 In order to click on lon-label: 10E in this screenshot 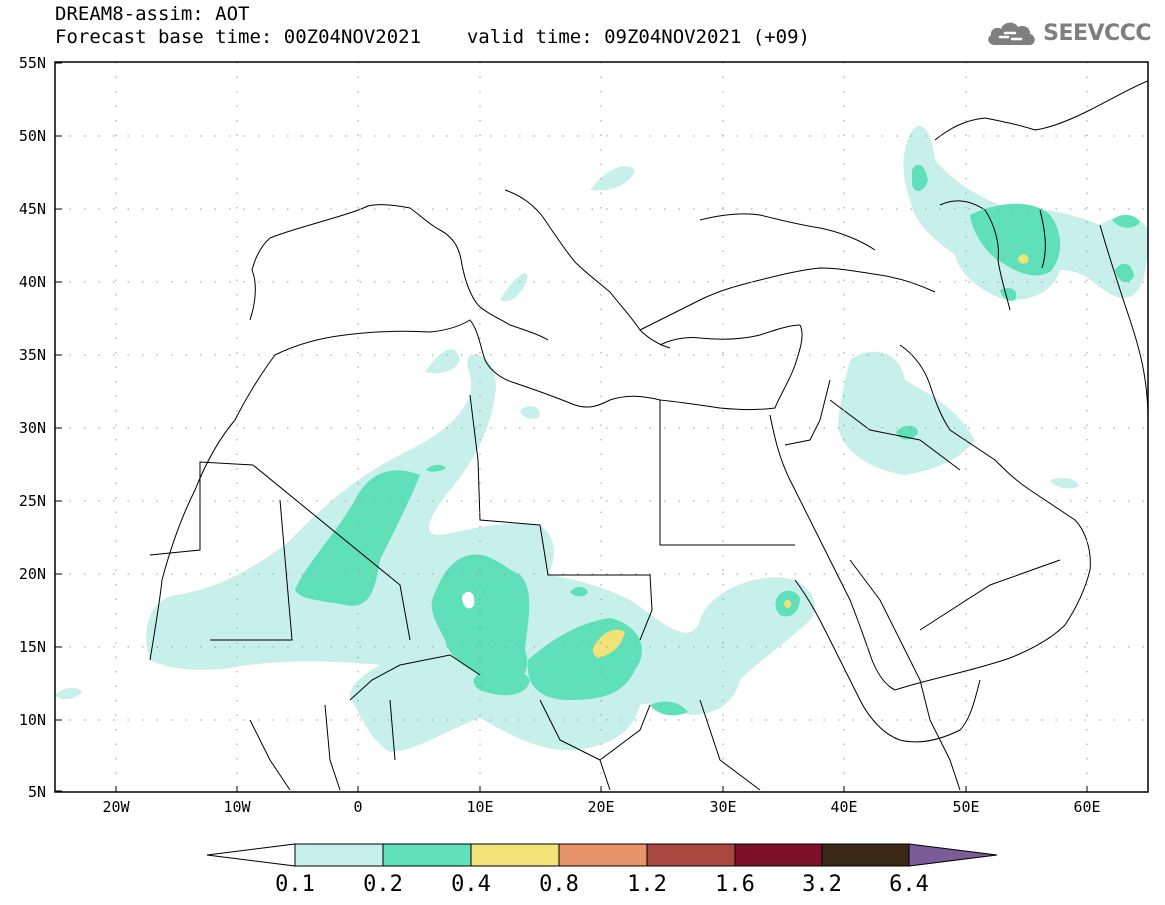, I will do `click(479, 807)`.